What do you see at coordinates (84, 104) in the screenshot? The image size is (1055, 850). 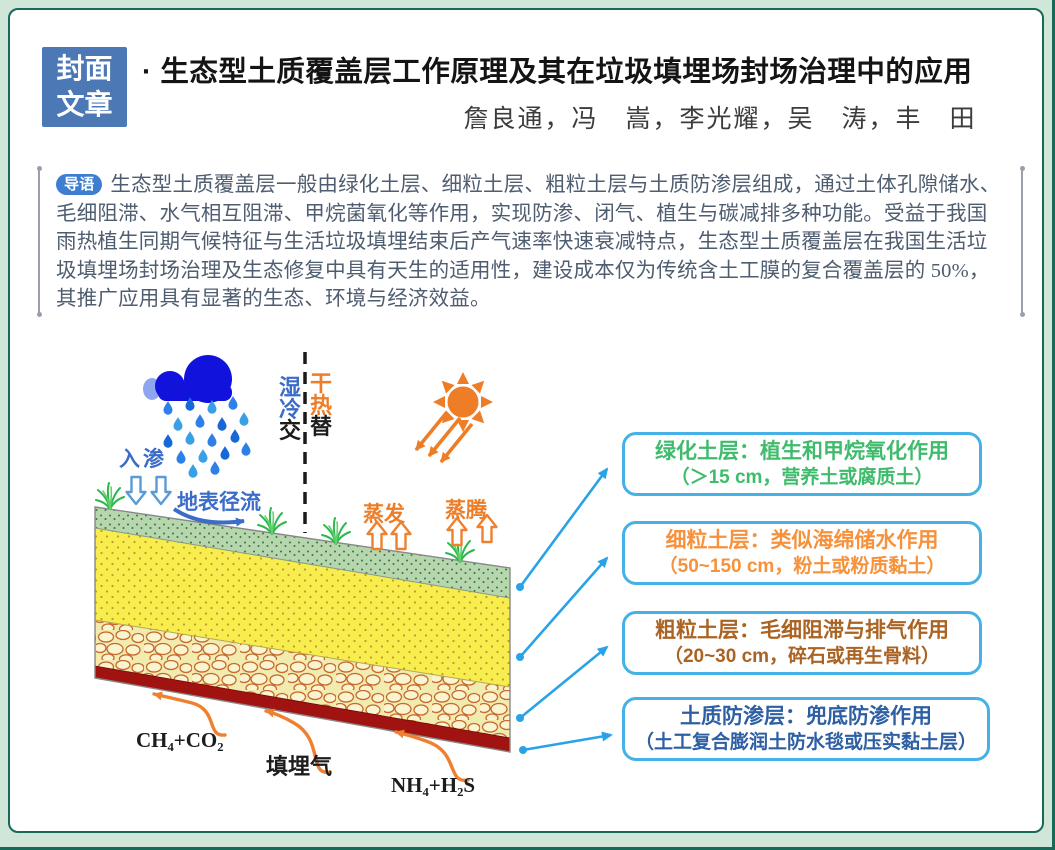 I see `cover-badge-line2: 文章` at bounding box center [84, 104].